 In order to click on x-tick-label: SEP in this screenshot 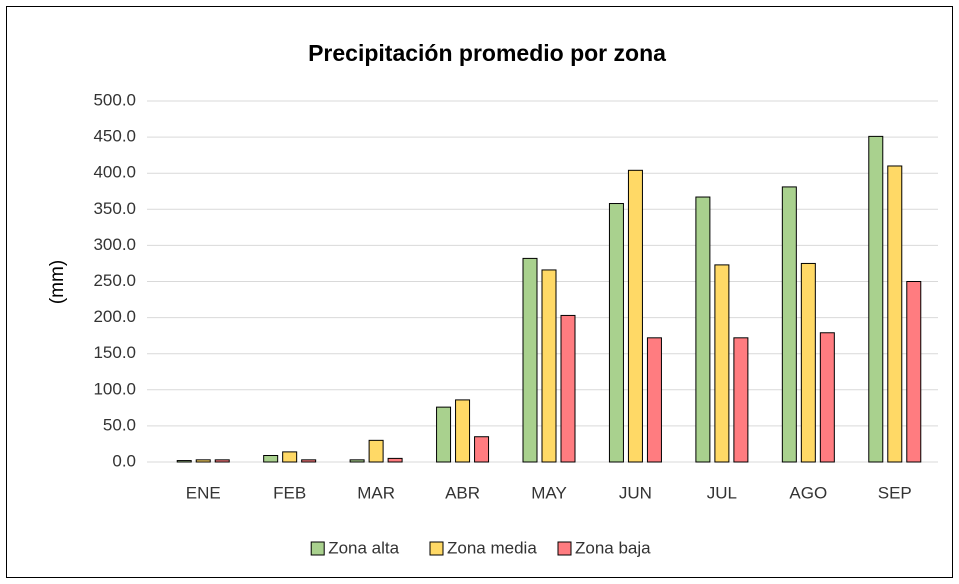, I will do `click(895, 492)`.